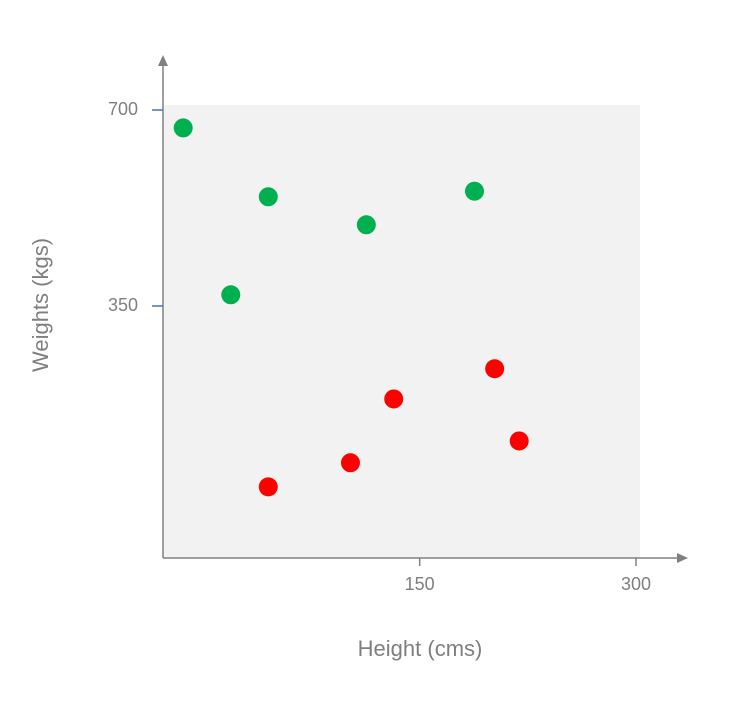  Describe the element at coordinates (123, 305) in the screenshot. I see `y-tick-label: 350` at that location.